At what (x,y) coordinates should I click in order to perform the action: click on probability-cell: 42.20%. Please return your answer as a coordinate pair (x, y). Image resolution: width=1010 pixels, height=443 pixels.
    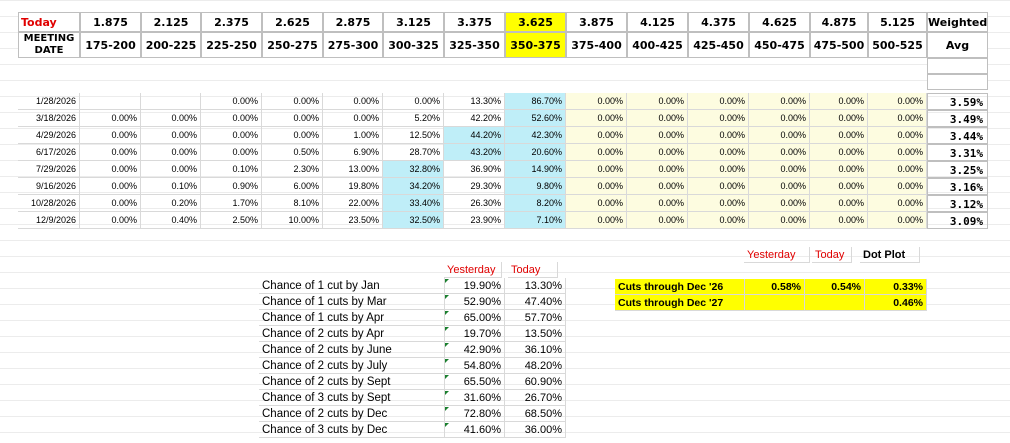
    Looking at the image, I should click on (474, 118).